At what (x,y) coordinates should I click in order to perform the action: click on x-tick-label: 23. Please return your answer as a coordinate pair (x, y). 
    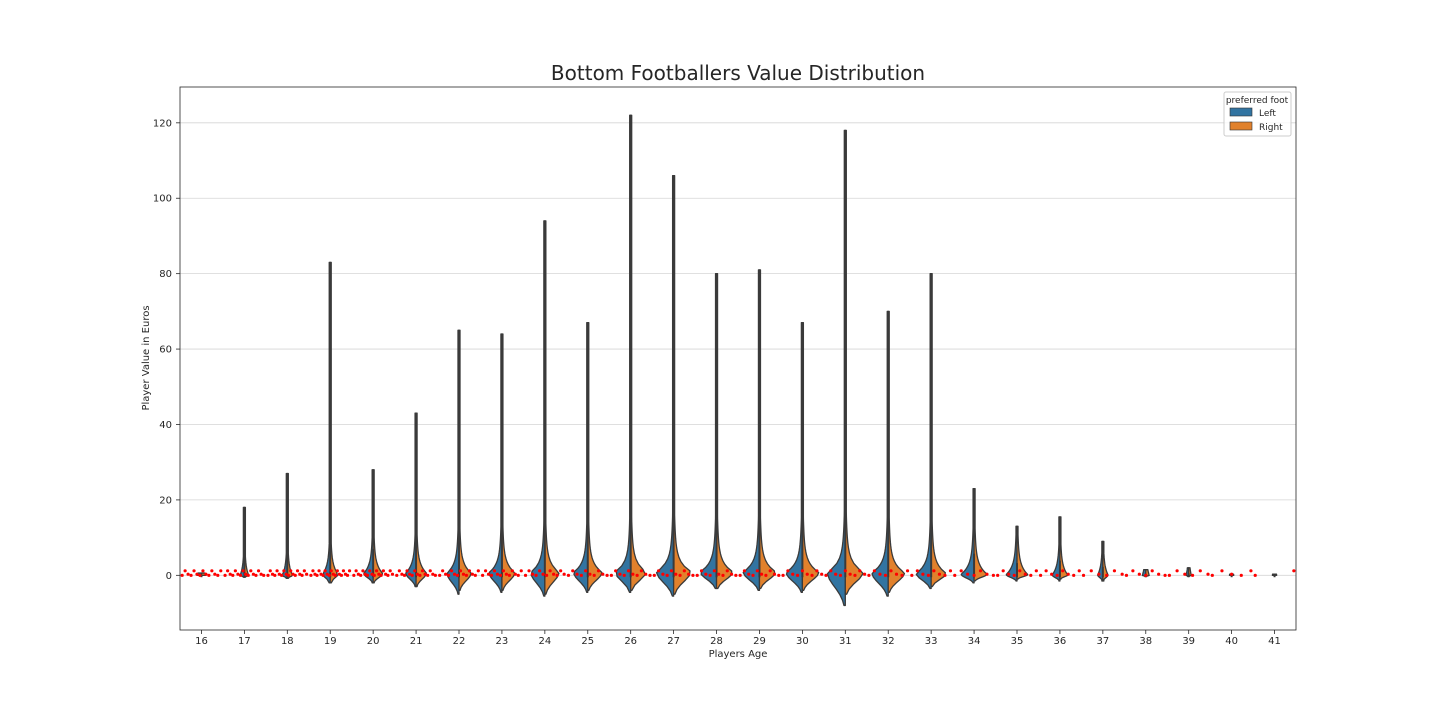
    Looking at the image, I should click on (502, 641).